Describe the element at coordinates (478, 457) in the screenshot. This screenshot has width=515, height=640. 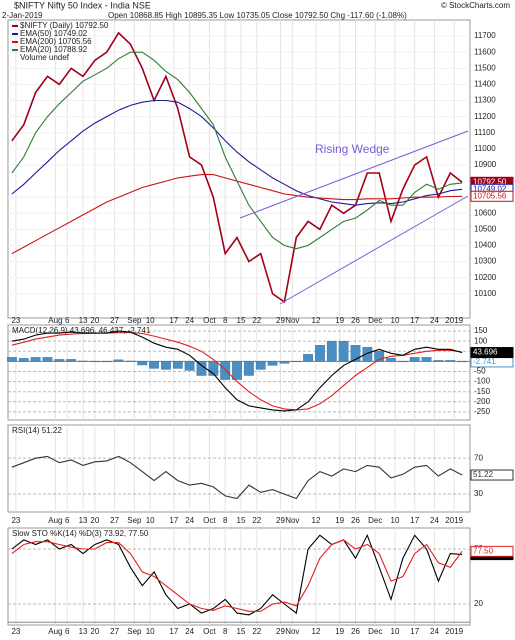
I see `y-tick-label: 70` at that location.